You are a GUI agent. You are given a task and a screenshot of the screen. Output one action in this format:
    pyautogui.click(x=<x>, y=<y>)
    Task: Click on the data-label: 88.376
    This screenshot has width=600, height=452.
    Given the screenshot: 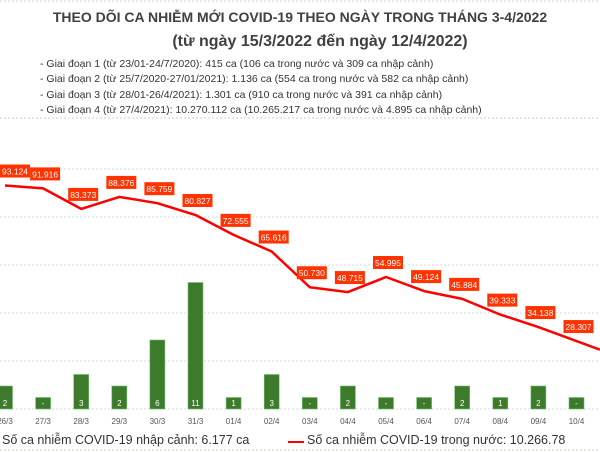 What is the action you would take?
    pyautogui.click(x=121, y=183)
    